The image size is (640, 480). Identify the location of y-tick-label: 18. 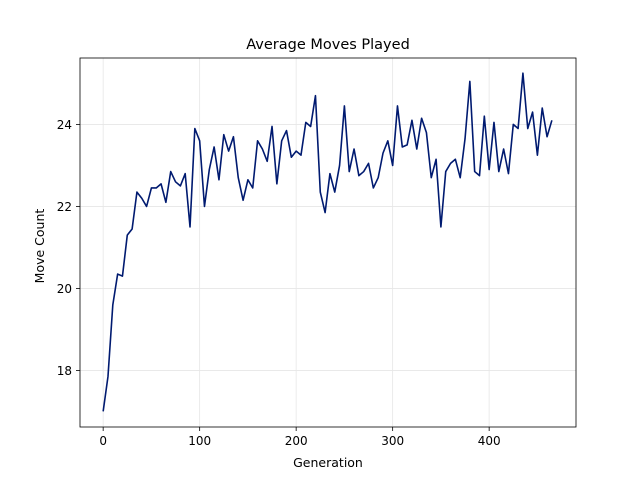
(64, 371).